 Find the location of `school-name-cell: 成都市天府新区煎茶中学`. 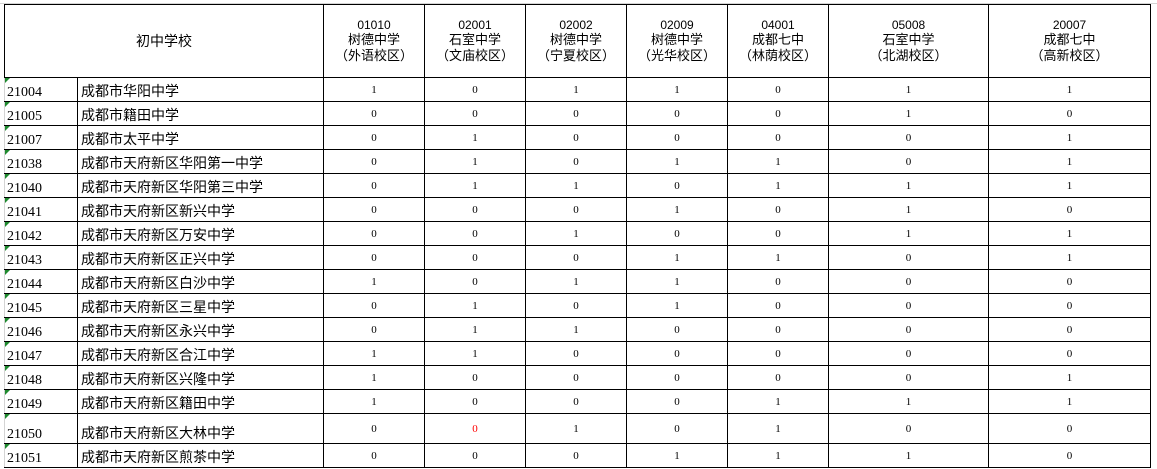

school-name-cell: 成都市天府新区煎茶中学 is located at coordinates (200, 455).